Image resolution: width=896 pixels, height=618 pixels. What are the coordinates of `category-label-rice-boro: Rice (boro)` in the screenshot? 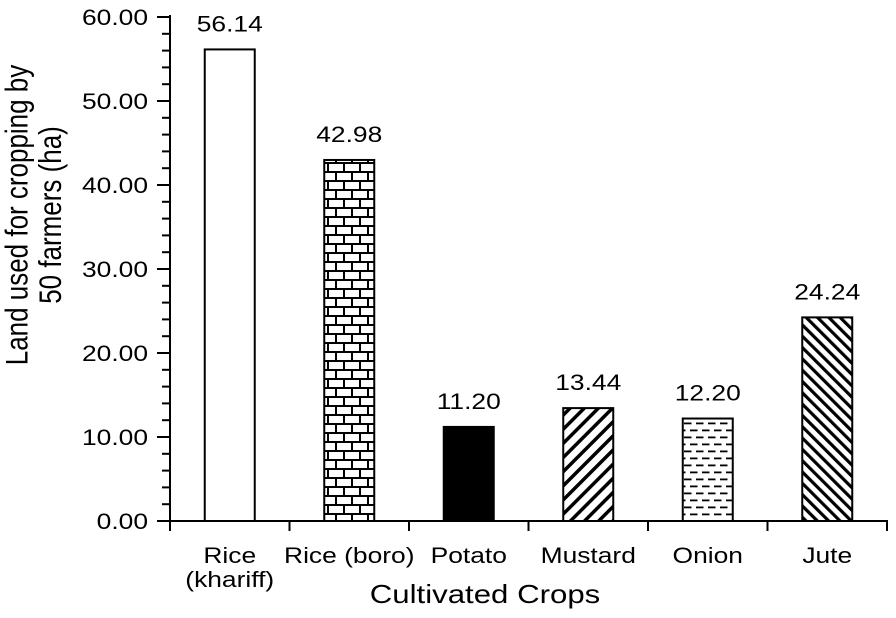 It's located at (349, 556).